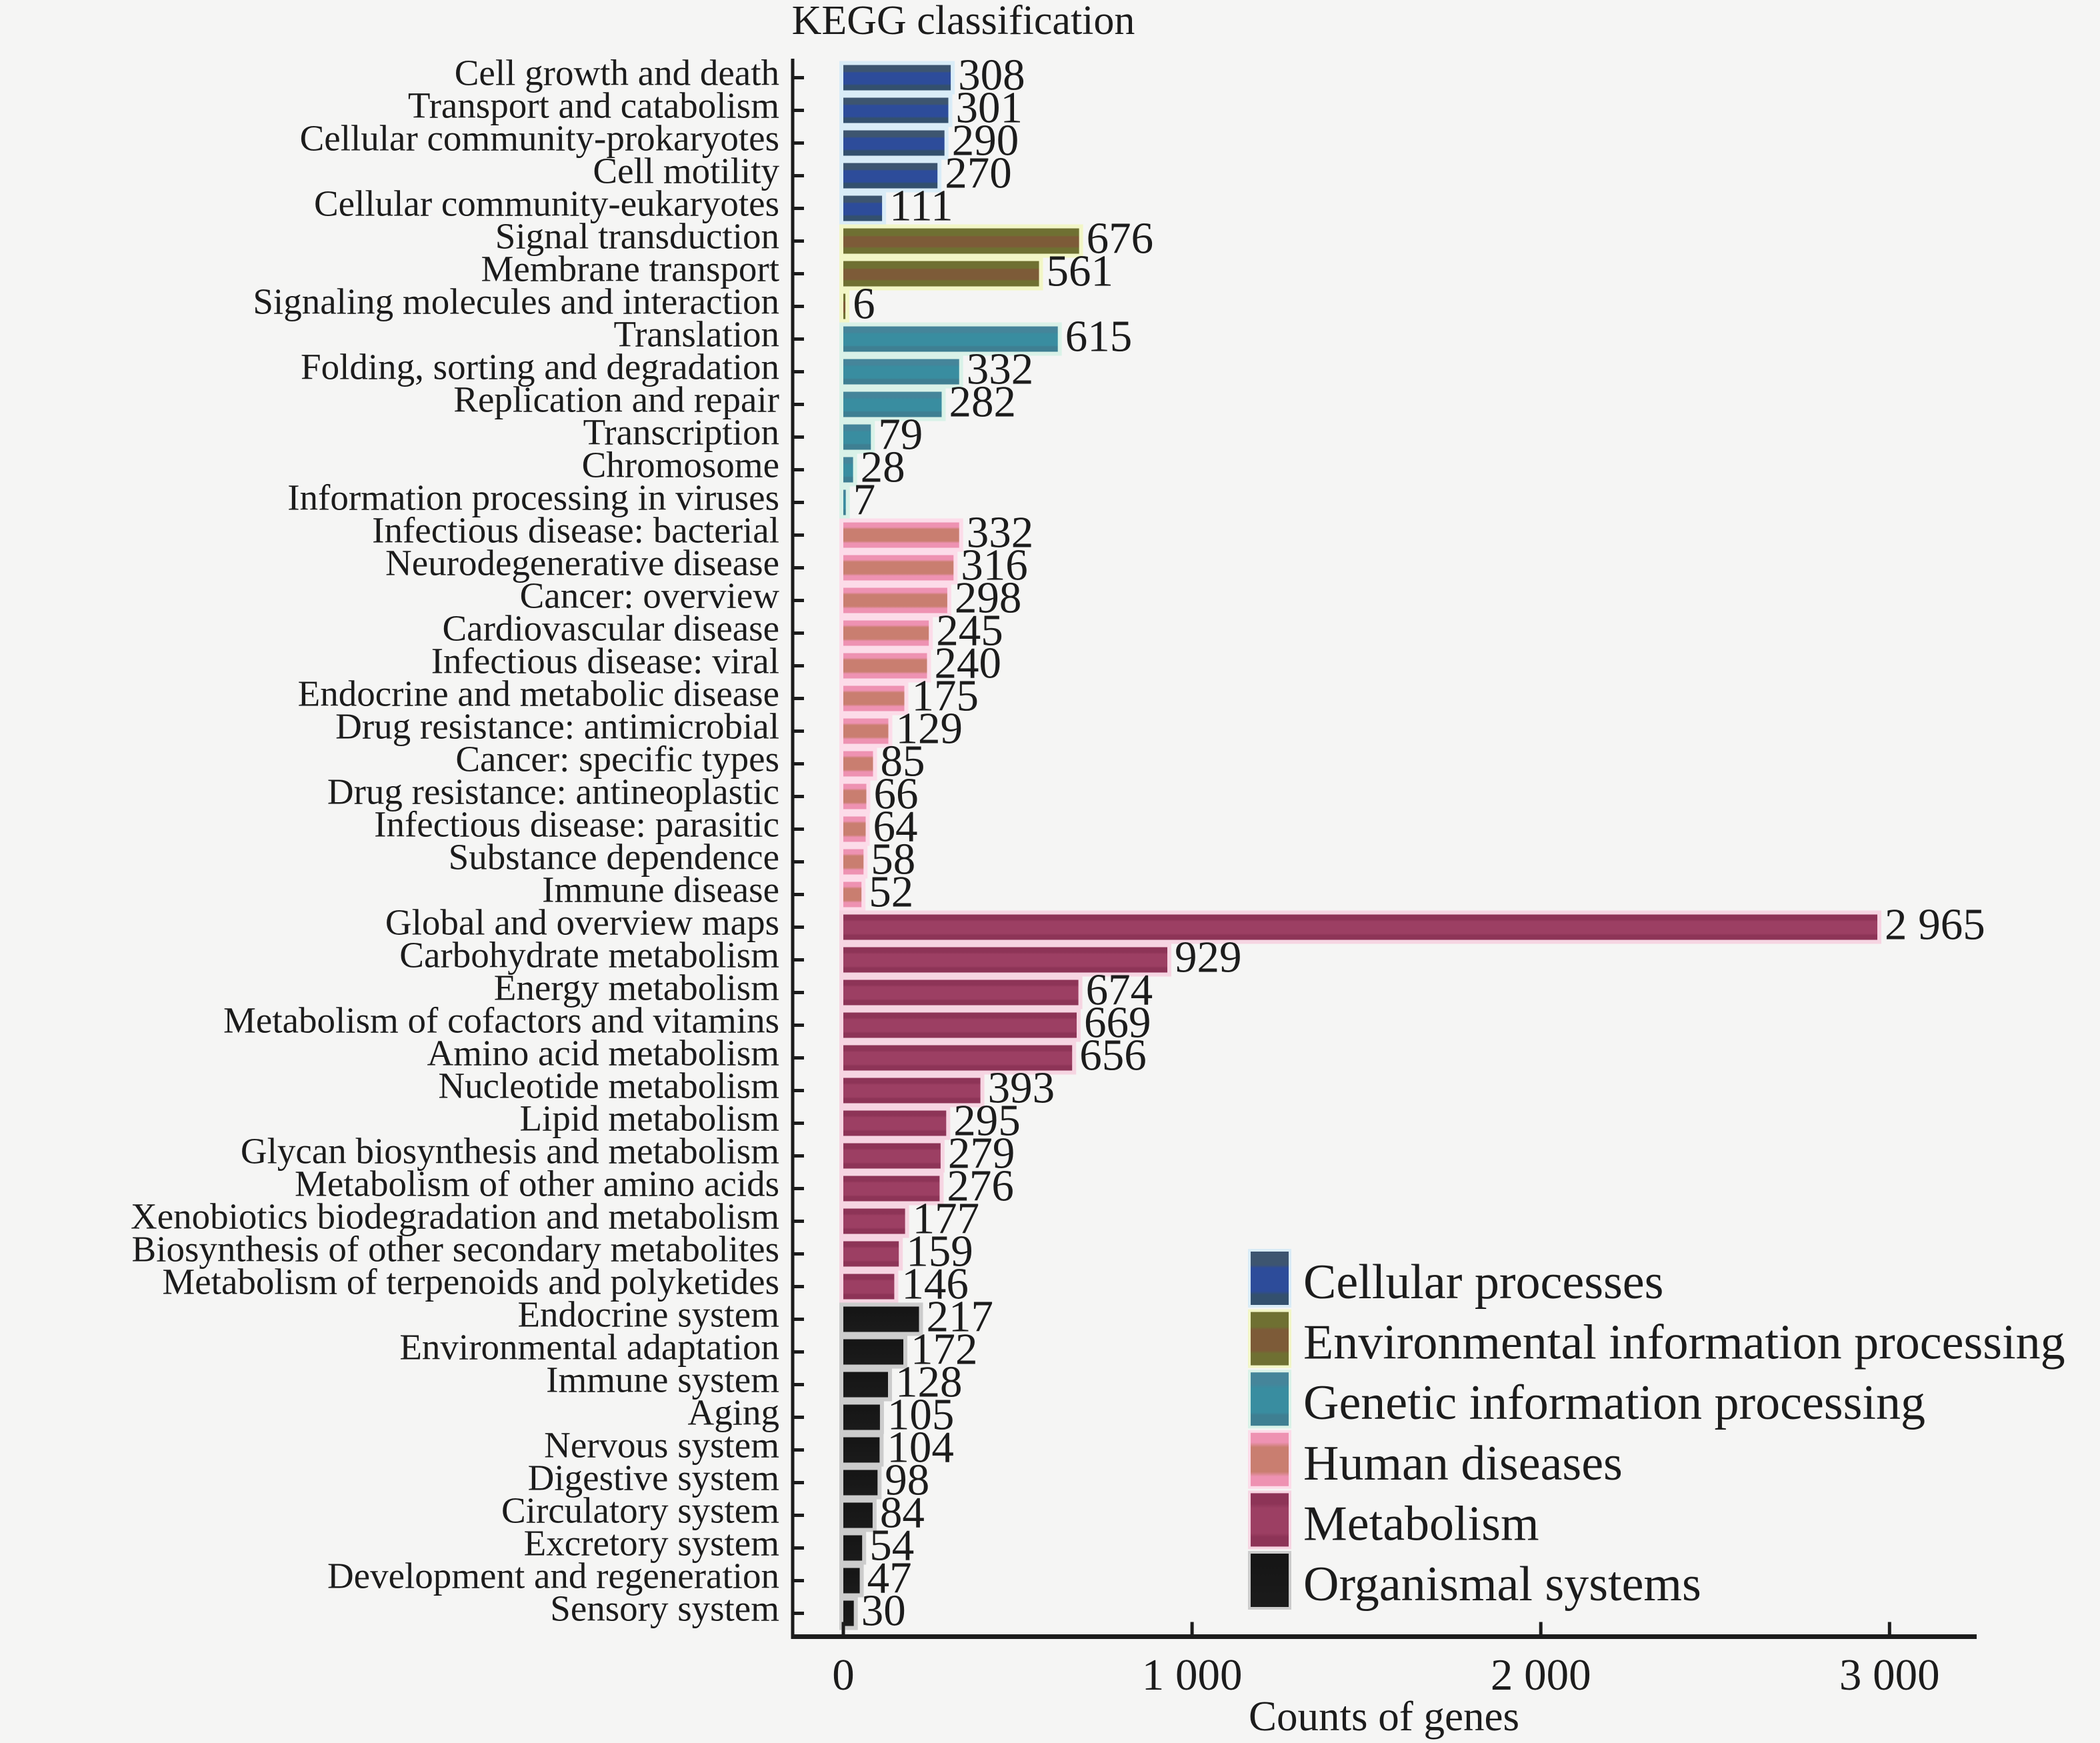 The height and width of the screenshot is (1743, 2100). Describe the element at coordinates (553, 791) in the screenshot. I see `svg-text:Drug resistance: antineoplasti: Drug resistance: antineoplastic` at that location.